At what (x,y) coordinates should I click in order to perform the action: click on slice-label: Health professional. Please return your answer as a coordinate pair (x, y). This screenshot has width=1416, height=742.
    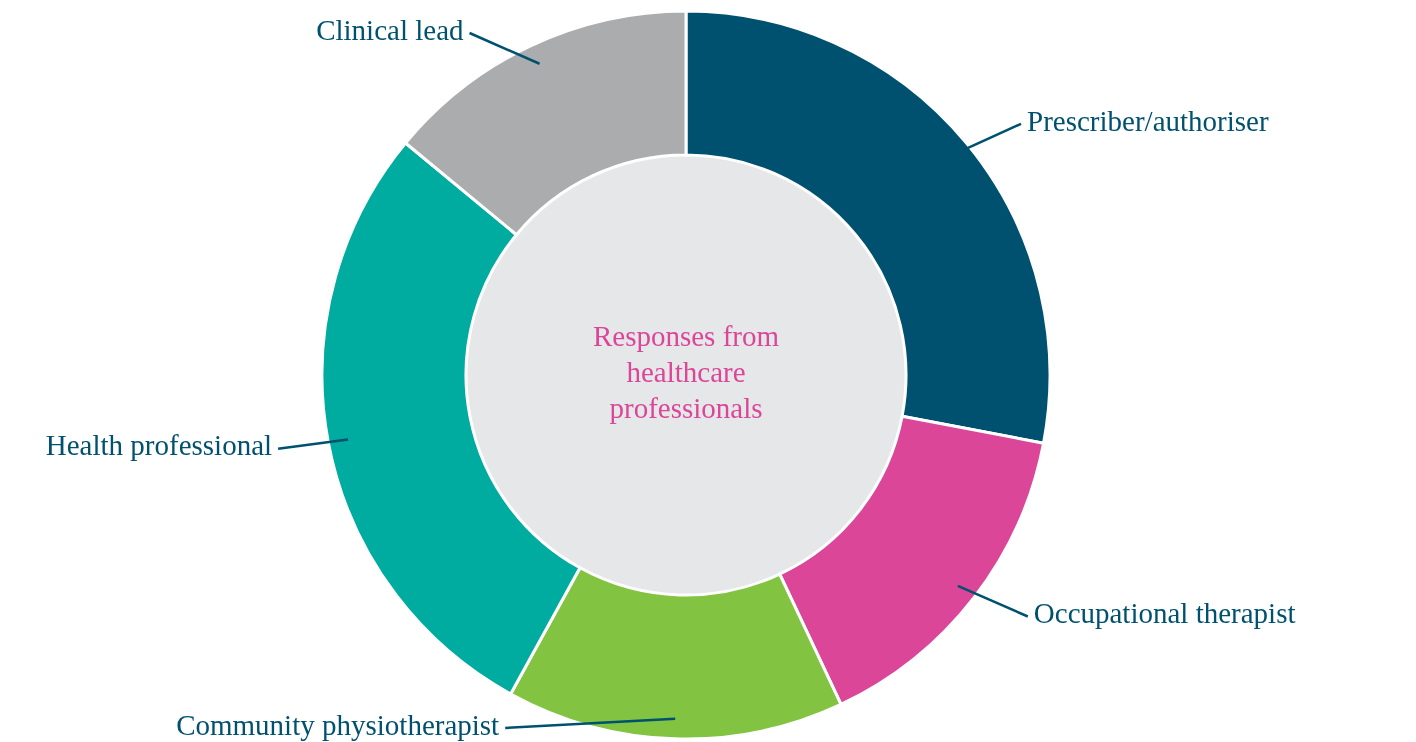
    Looking at the image, I should click on (159, 445).